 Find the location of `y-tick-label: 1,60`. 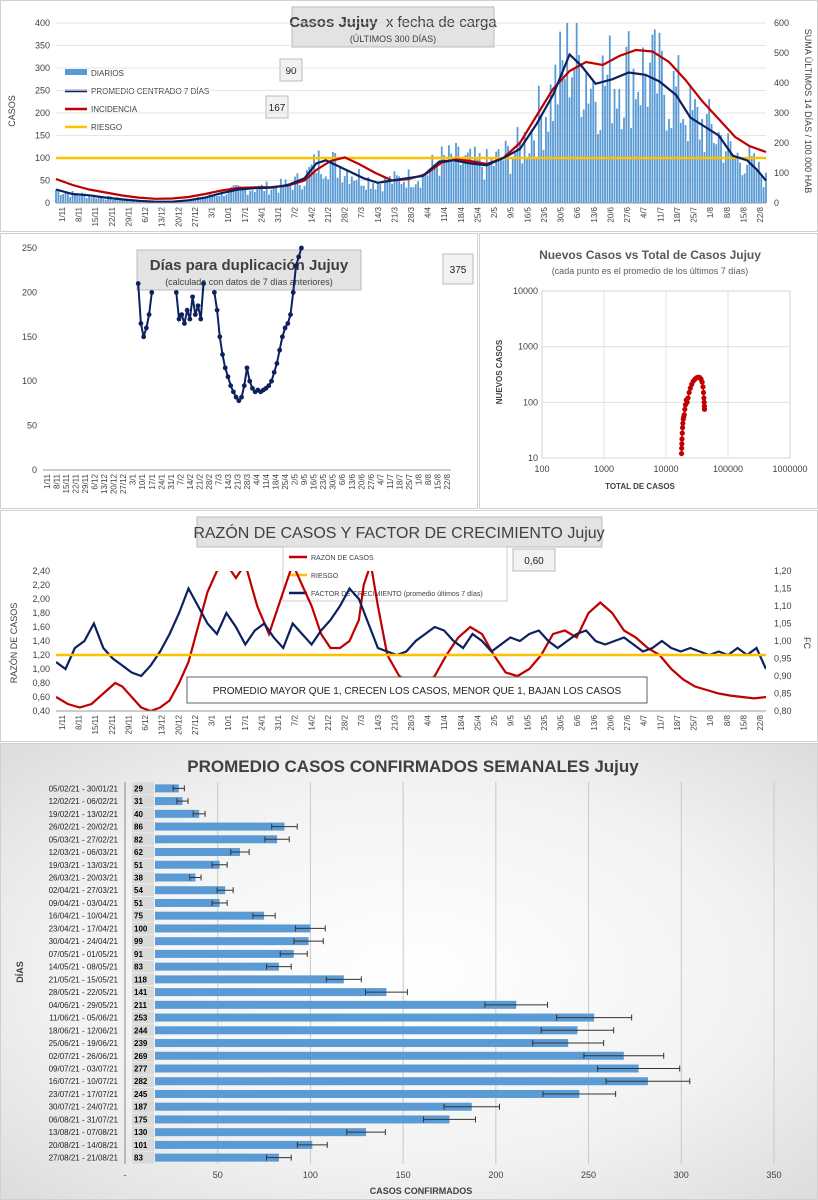

y-tick-label: 1,60 is located at coordinates (41, 627).